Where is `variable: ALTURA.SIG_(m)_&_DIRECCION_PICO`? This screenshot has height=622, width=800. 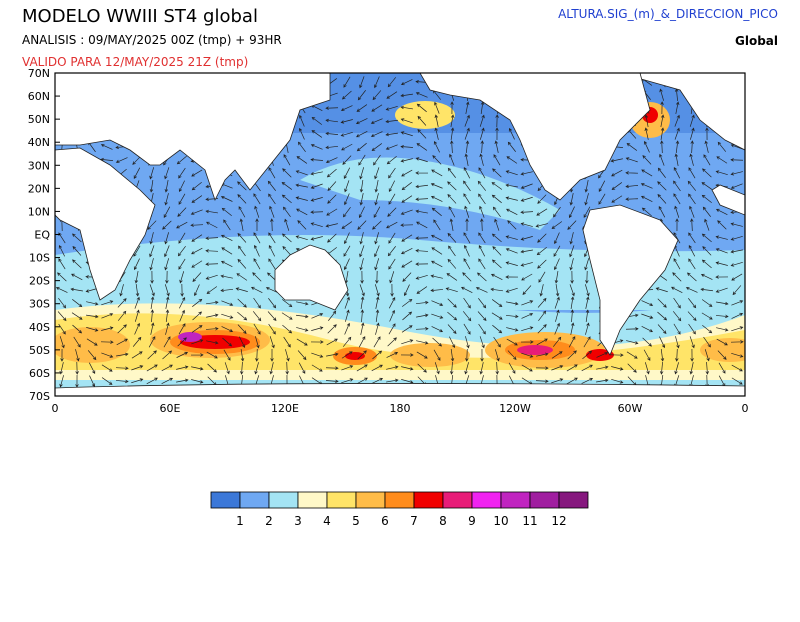
variable: ALTURA.SIG_(m)_&_DIRECCION_PICO is located at coordinates (668, 14).